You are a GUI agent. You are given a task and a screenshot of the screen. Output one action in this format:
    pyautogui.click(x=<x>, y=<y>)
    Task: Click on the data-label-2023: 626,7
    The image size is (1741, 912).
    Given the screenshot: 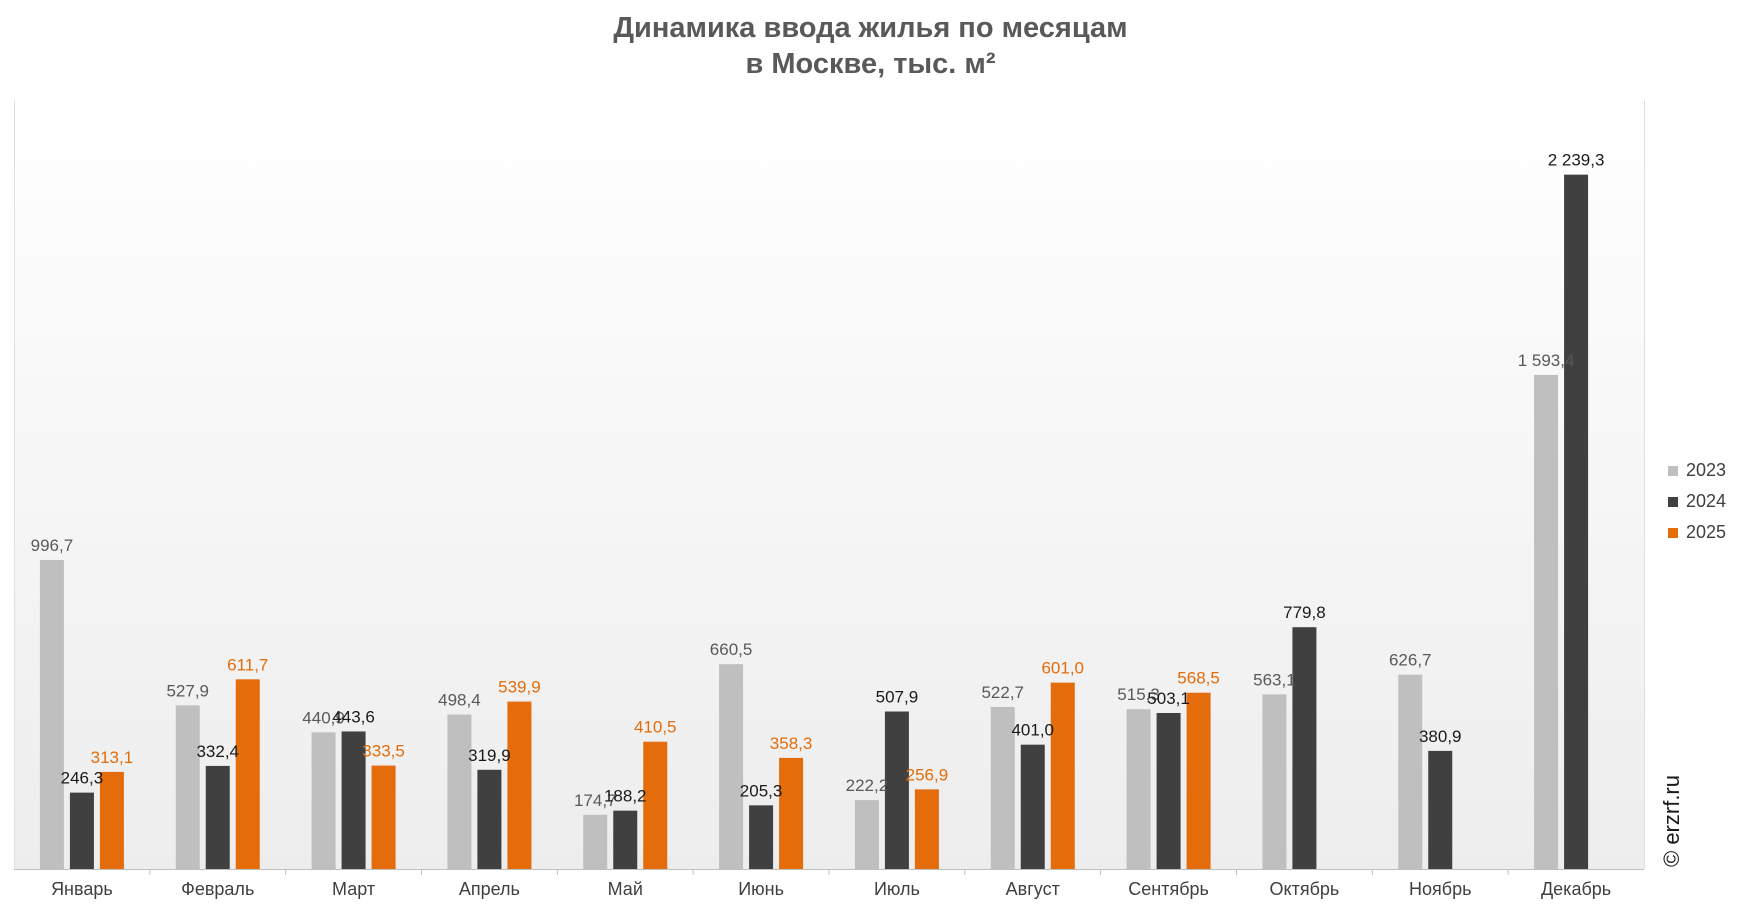 What is the action you would take?
    pyautogui.click(x=1410, y=660)
    